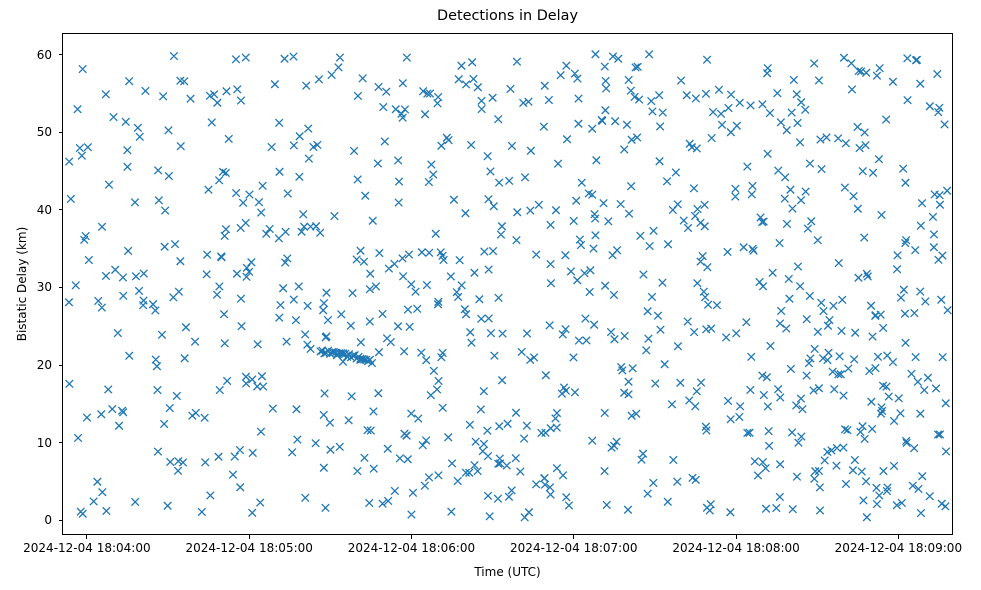 The height and width of the screenshot is (590, 981). What do you see at coordinates (44, 54) in the screenshot?
I see `y-tick-label: 60` at bounding box center [44, 54].